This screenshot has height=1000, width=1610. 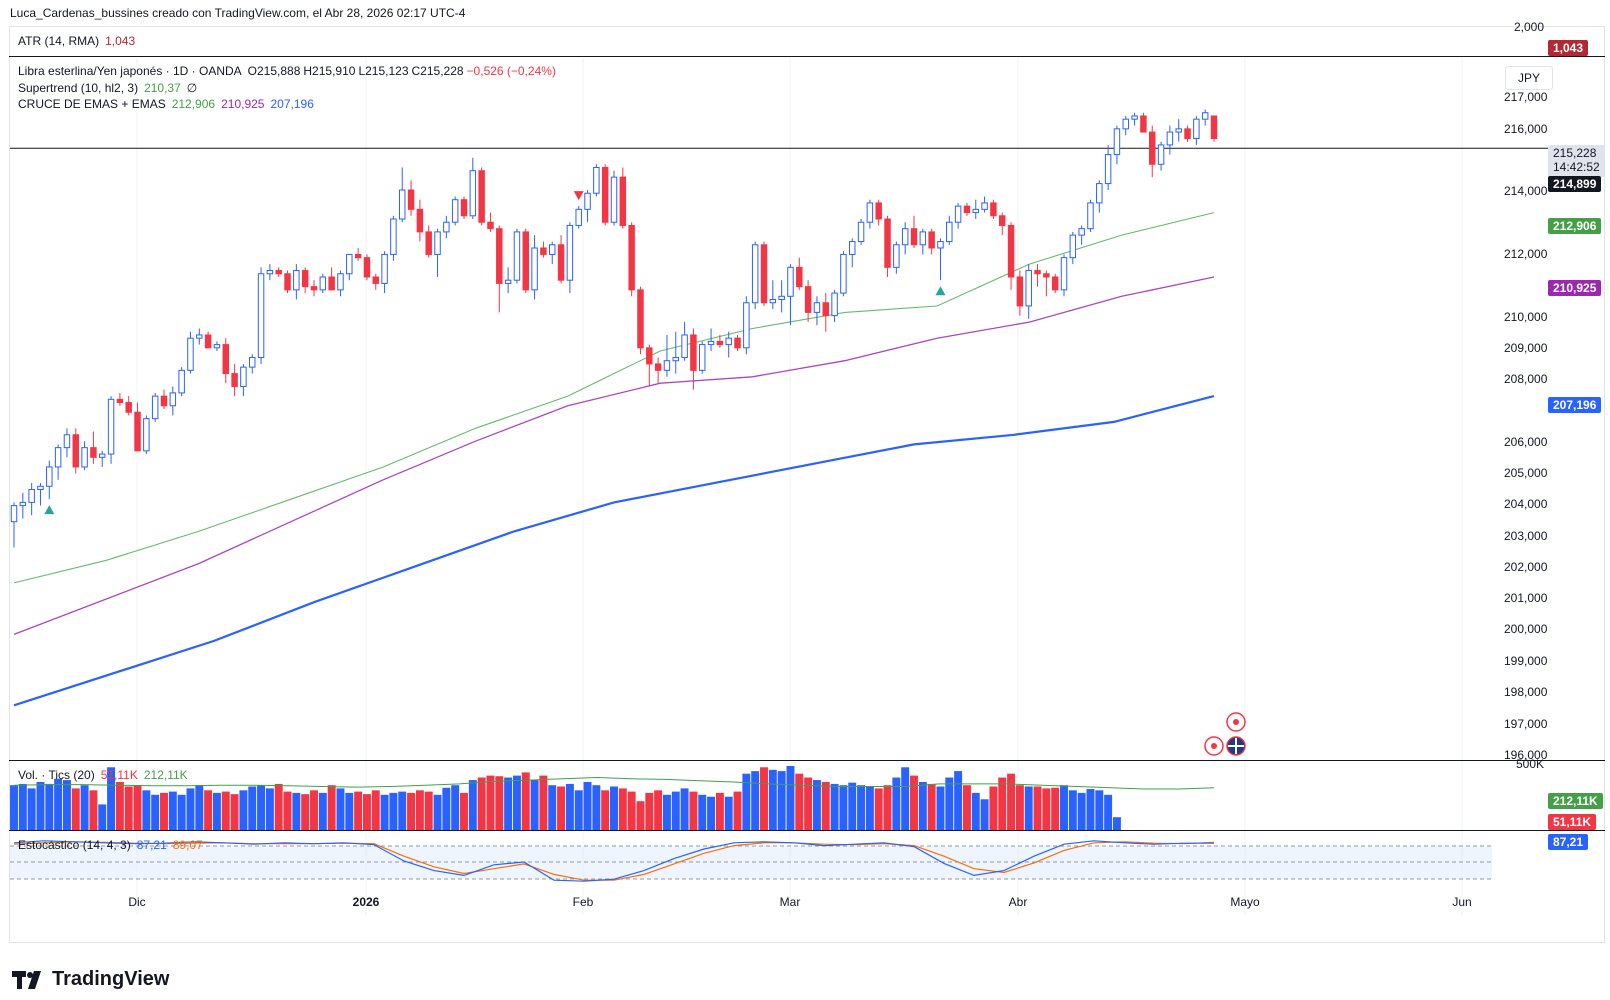 I want to click on price-axis-label: 214,000, so click(x=1526, y=191).